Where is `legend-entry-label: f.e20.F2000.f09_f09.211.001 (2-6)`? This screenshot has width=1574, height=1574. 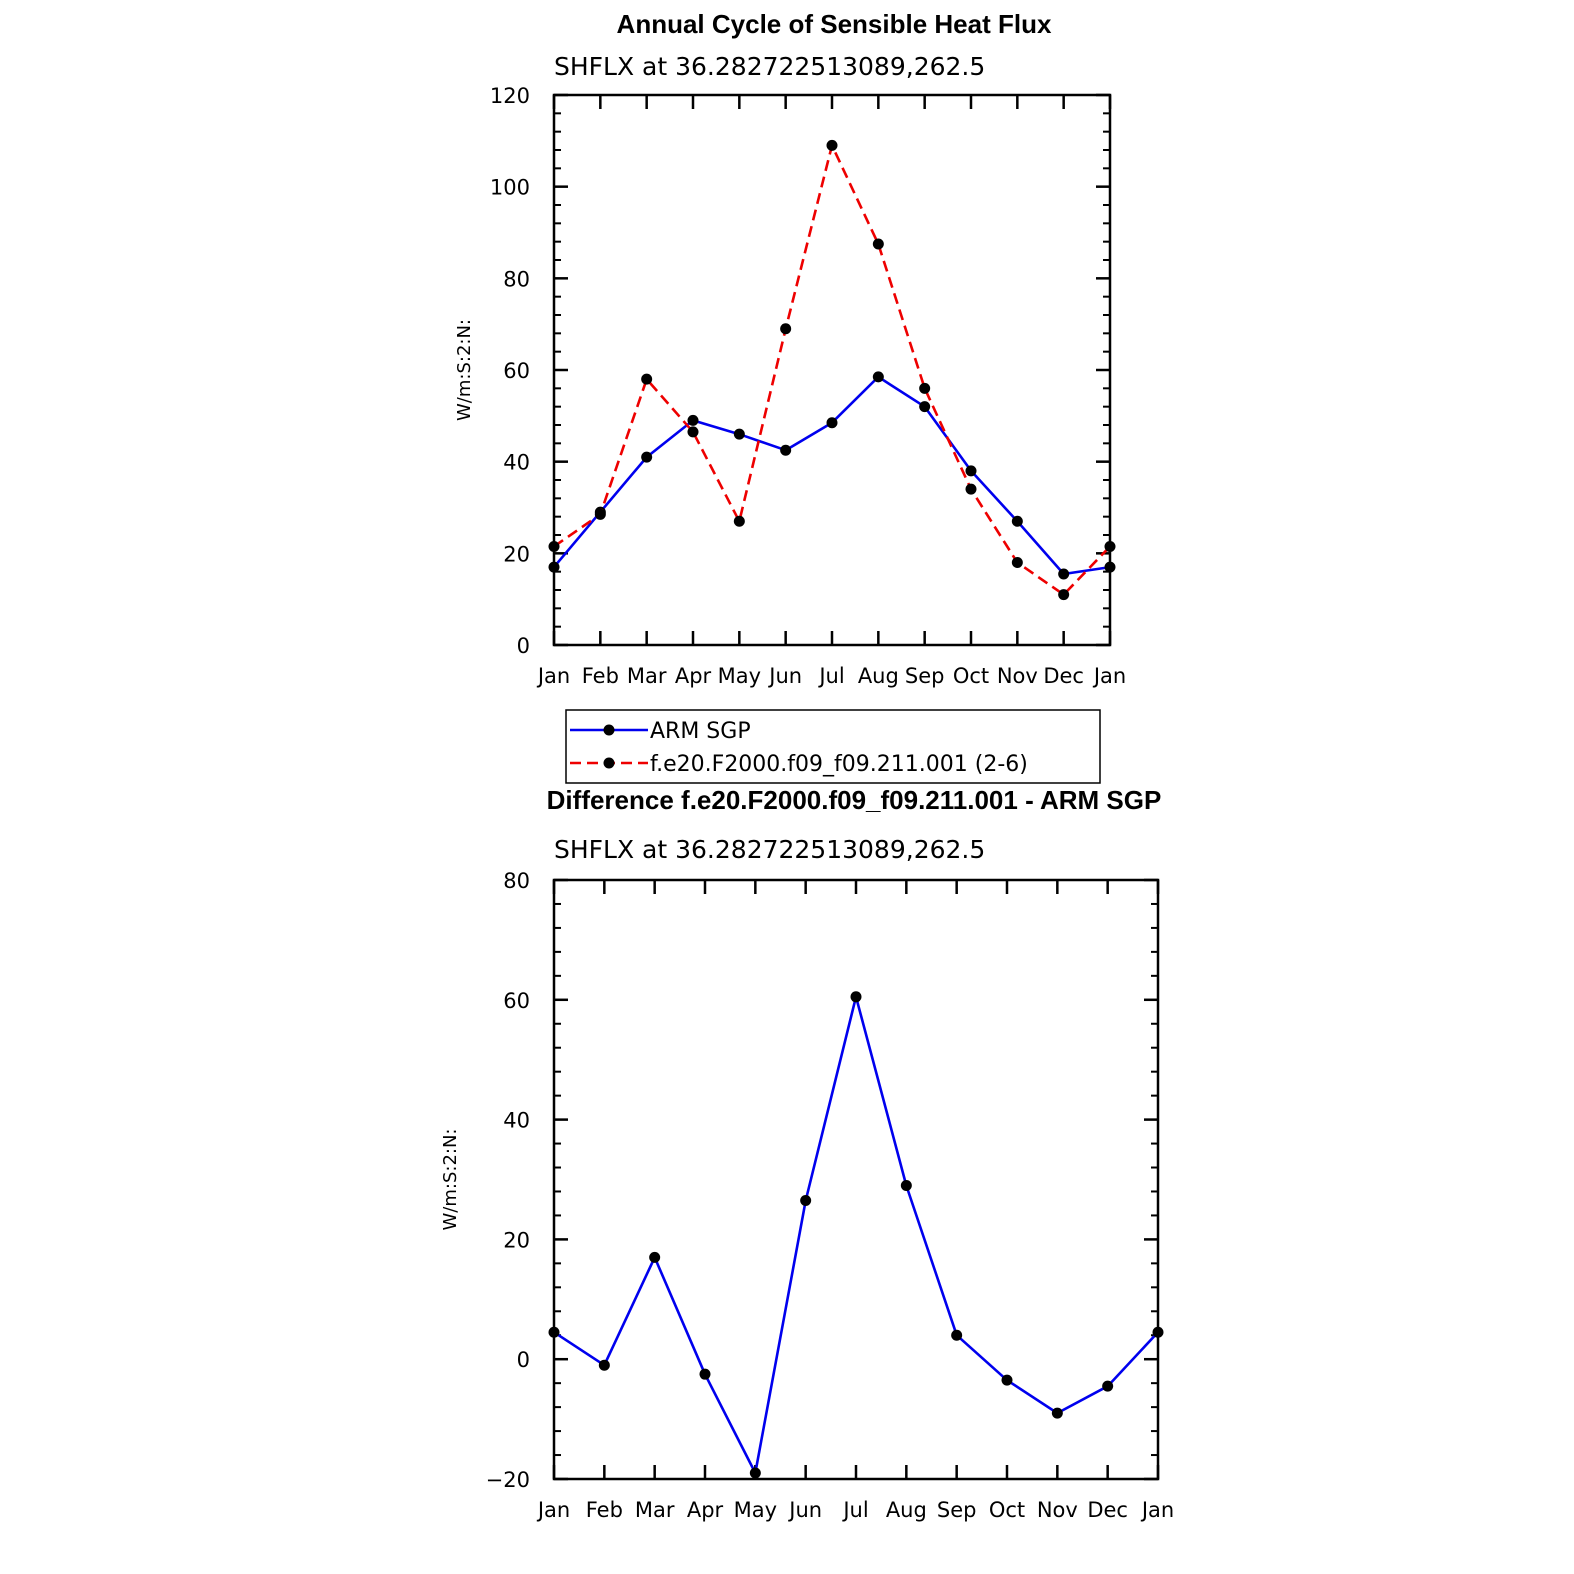
legend-entry-label: f.e20.F2000.f09_f09.211.001 (2-6) is located at coordinates (839, 764).